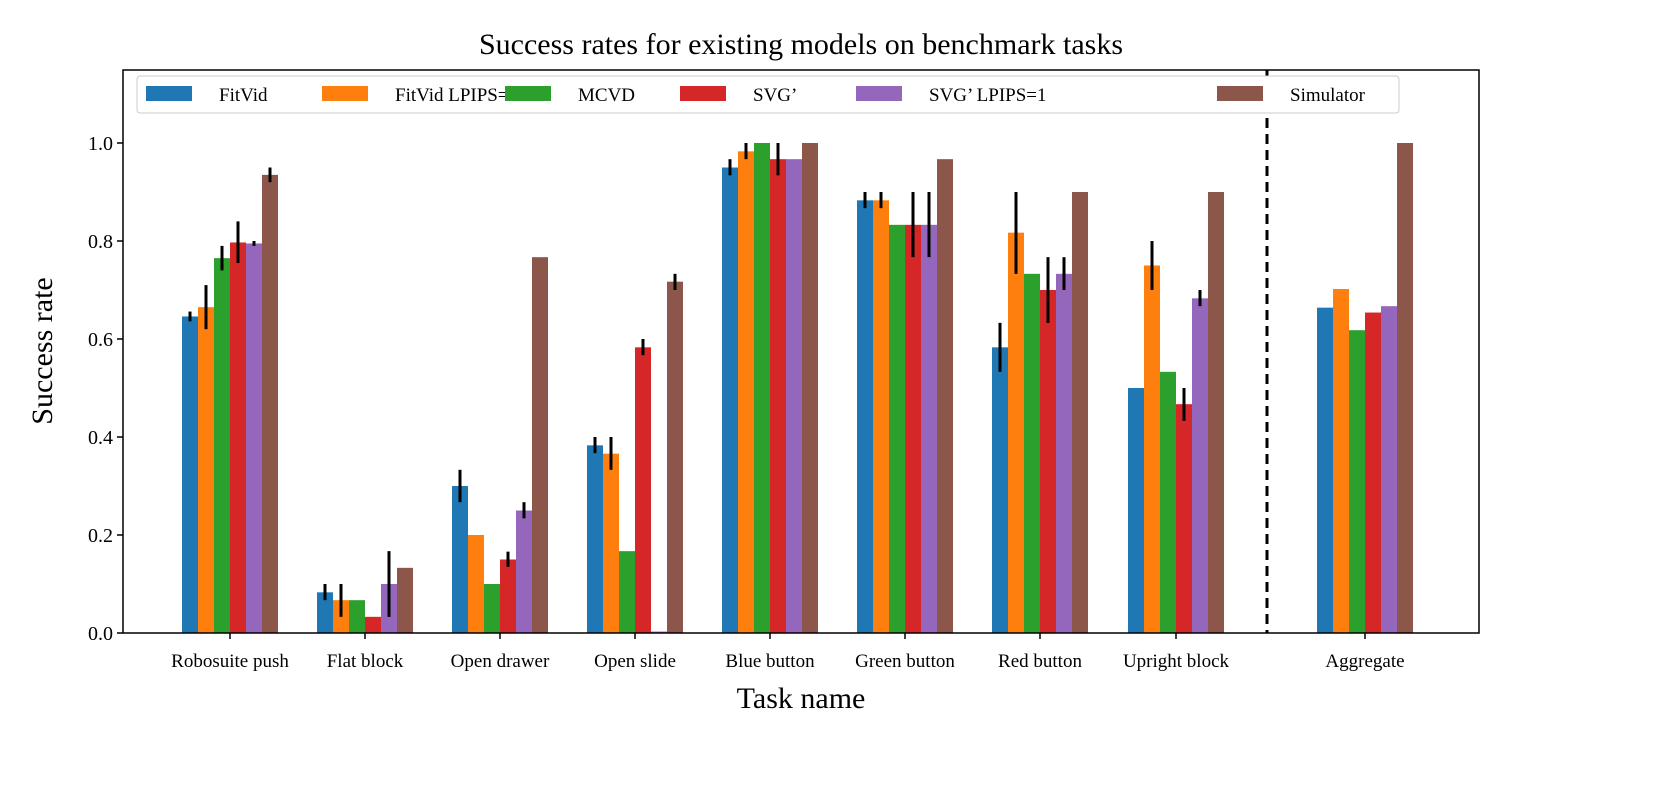 This screenshot has height=805, width=1680. What do you see at coordinates (770, 661) in the screenshot?
I see `x-tick-label: Blue button` at bounding box center [770, 661].